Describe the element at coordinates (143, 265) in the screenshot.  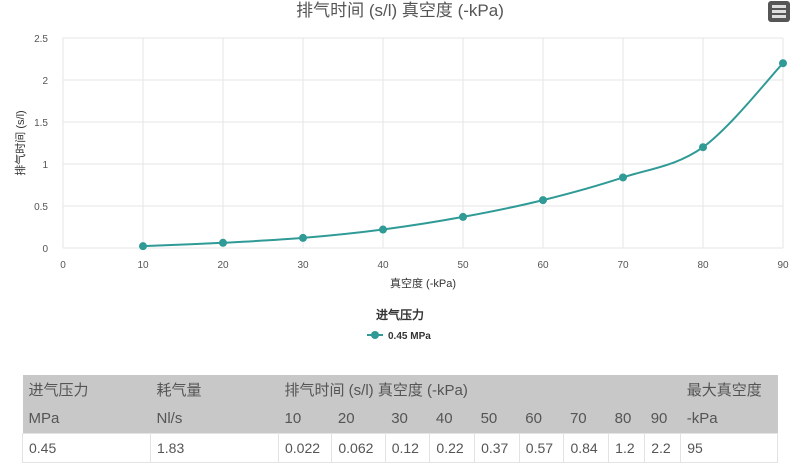
I see `x-tick-label: 10` at that location.